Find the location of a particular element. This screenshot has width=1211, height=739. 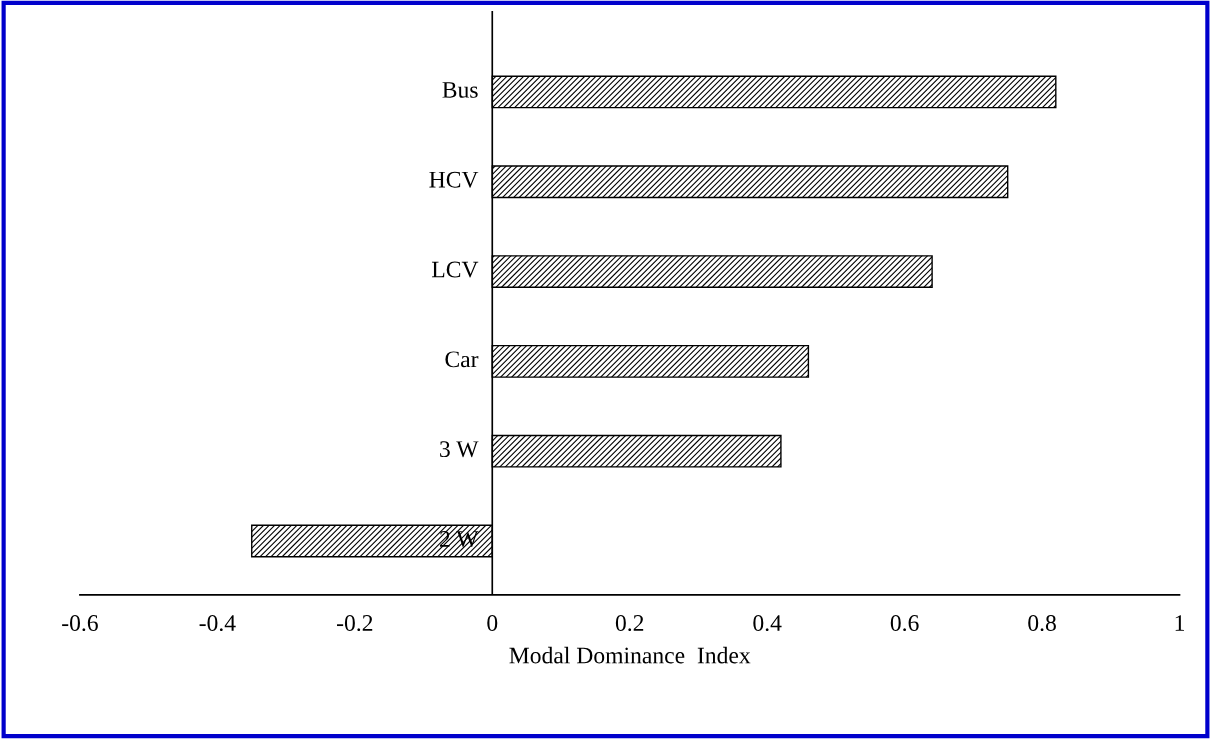

x-tick-label: 1 is located at coordinates (1179, 623).